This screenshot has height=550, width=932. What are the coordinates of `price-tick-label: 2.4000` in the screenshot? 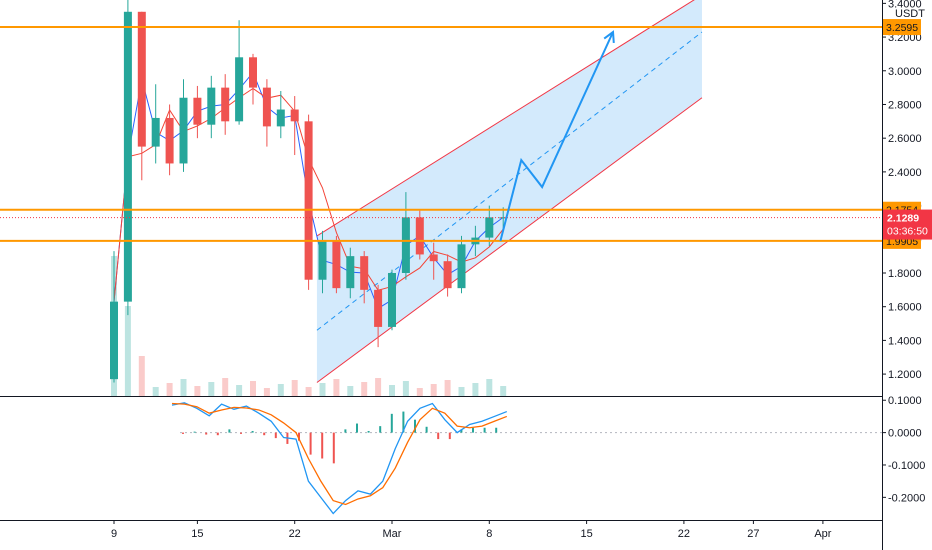 It's located at (905, 173).